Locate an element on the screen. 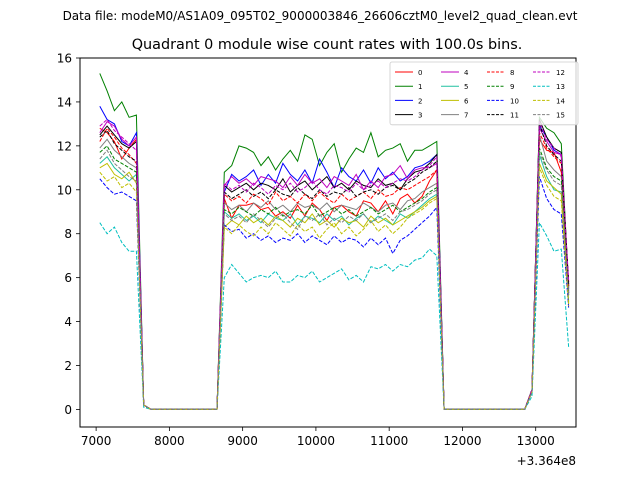  legend-label: 3 is located at coordinates (420, 116).